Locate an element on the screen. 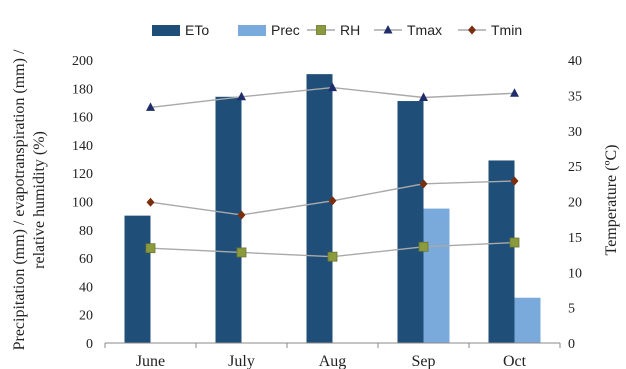 This screenshot has height=369, width=626. point-tmin-oct is located at coordinates (514, 181).